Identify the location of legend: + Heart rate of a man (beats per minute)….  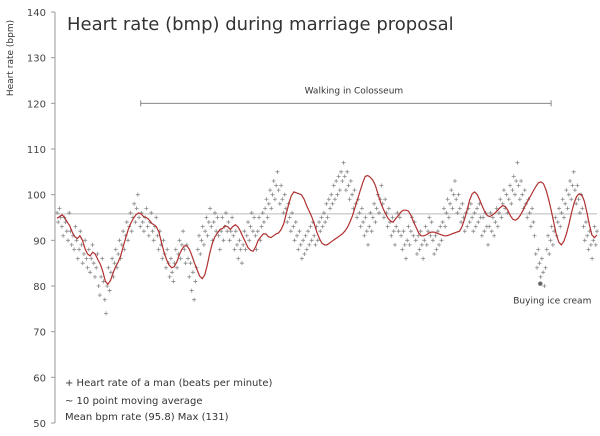
(168, 400).